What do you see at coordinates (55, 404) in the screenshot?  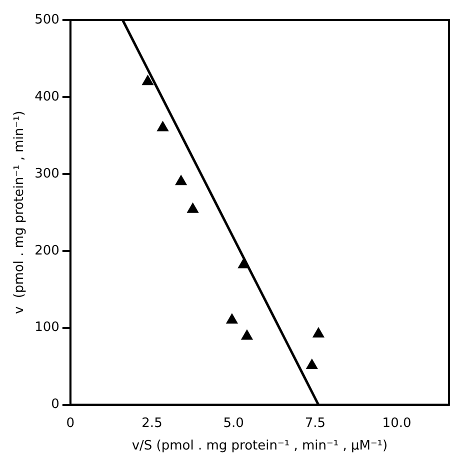 I see `y-tick-label: 0` at bounding box center [55, 404].